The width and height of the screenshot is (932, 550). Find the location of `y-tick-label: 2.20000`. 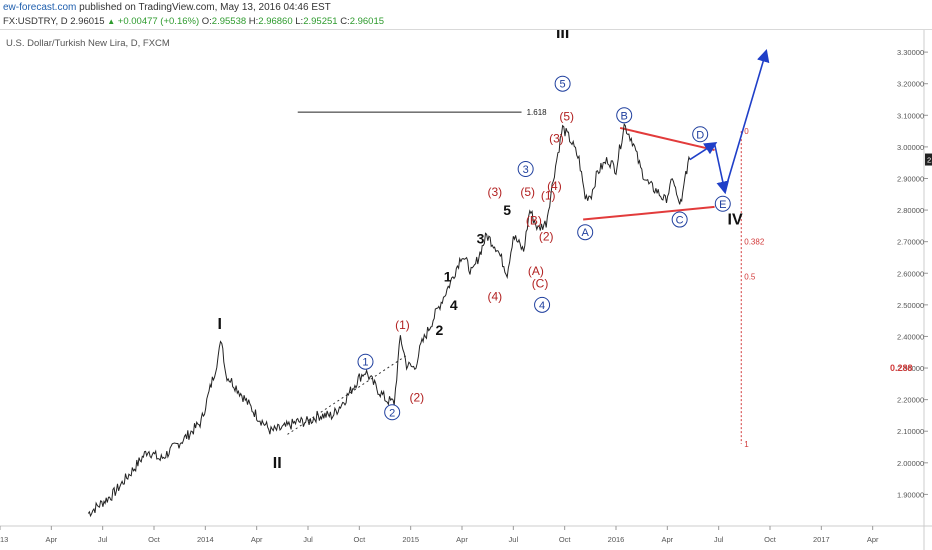

y-tick-label: 2.20000 is located at coordinates (910, 400).